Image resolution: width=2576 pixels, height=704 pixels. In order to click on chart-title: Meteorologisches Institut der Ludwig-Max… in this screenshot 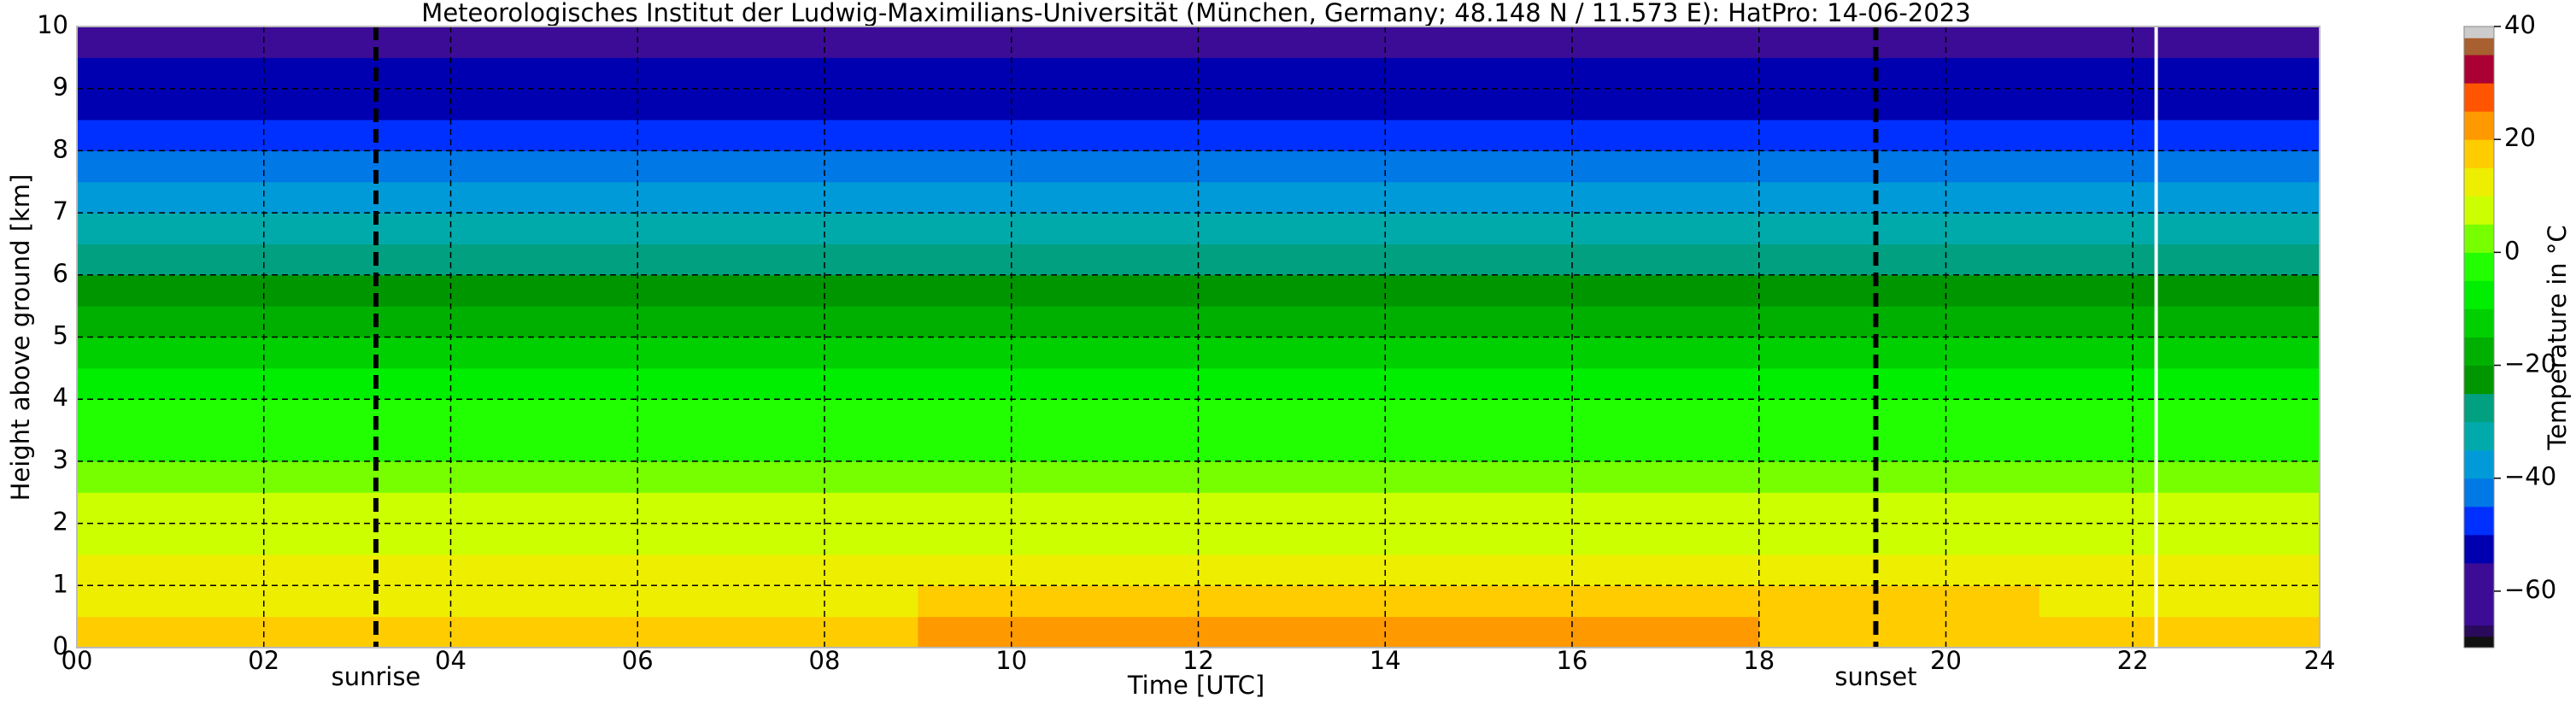, I will do `click(1195, 13)`.